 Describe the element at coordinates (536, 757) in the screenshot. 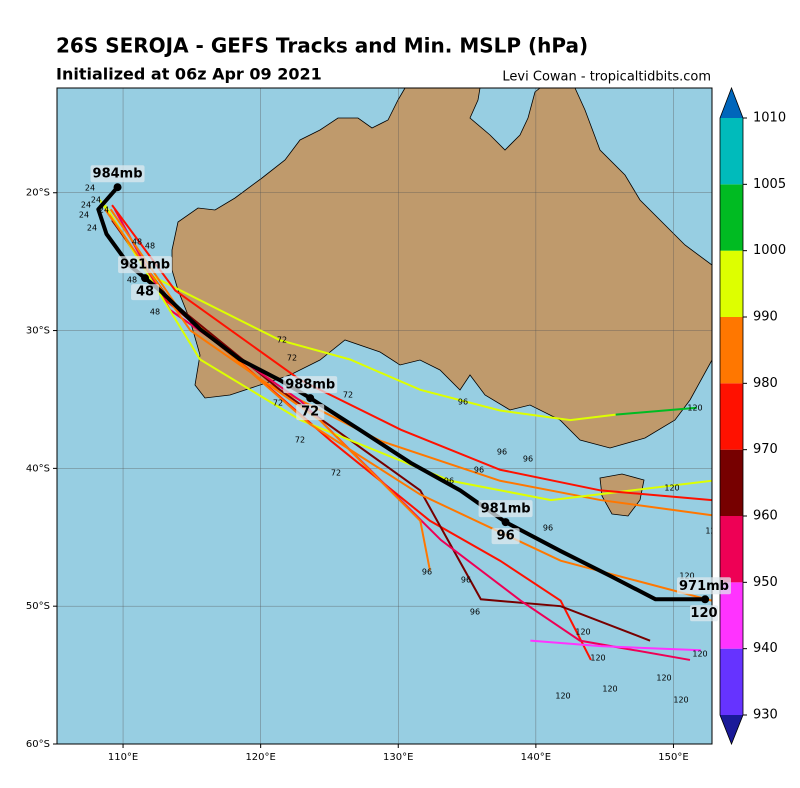

I see `lon-tick-label: 140°E` at that location.